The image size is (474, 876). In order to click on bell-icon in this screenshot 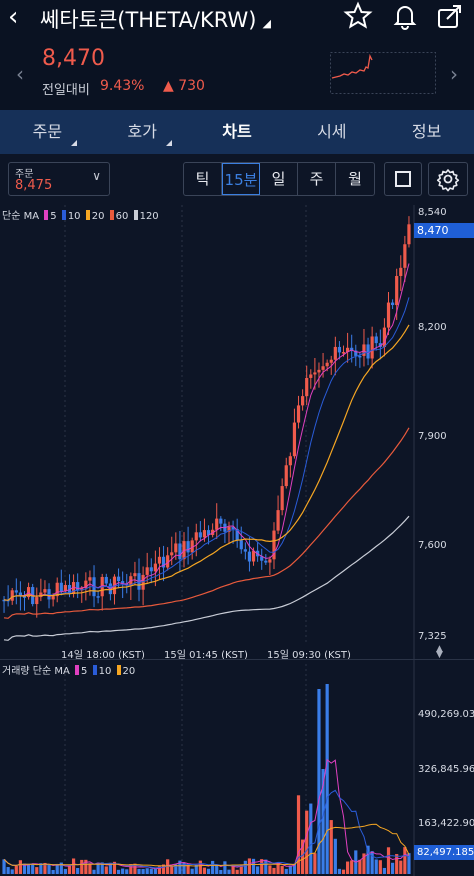, I will do `click(405, 16)`.